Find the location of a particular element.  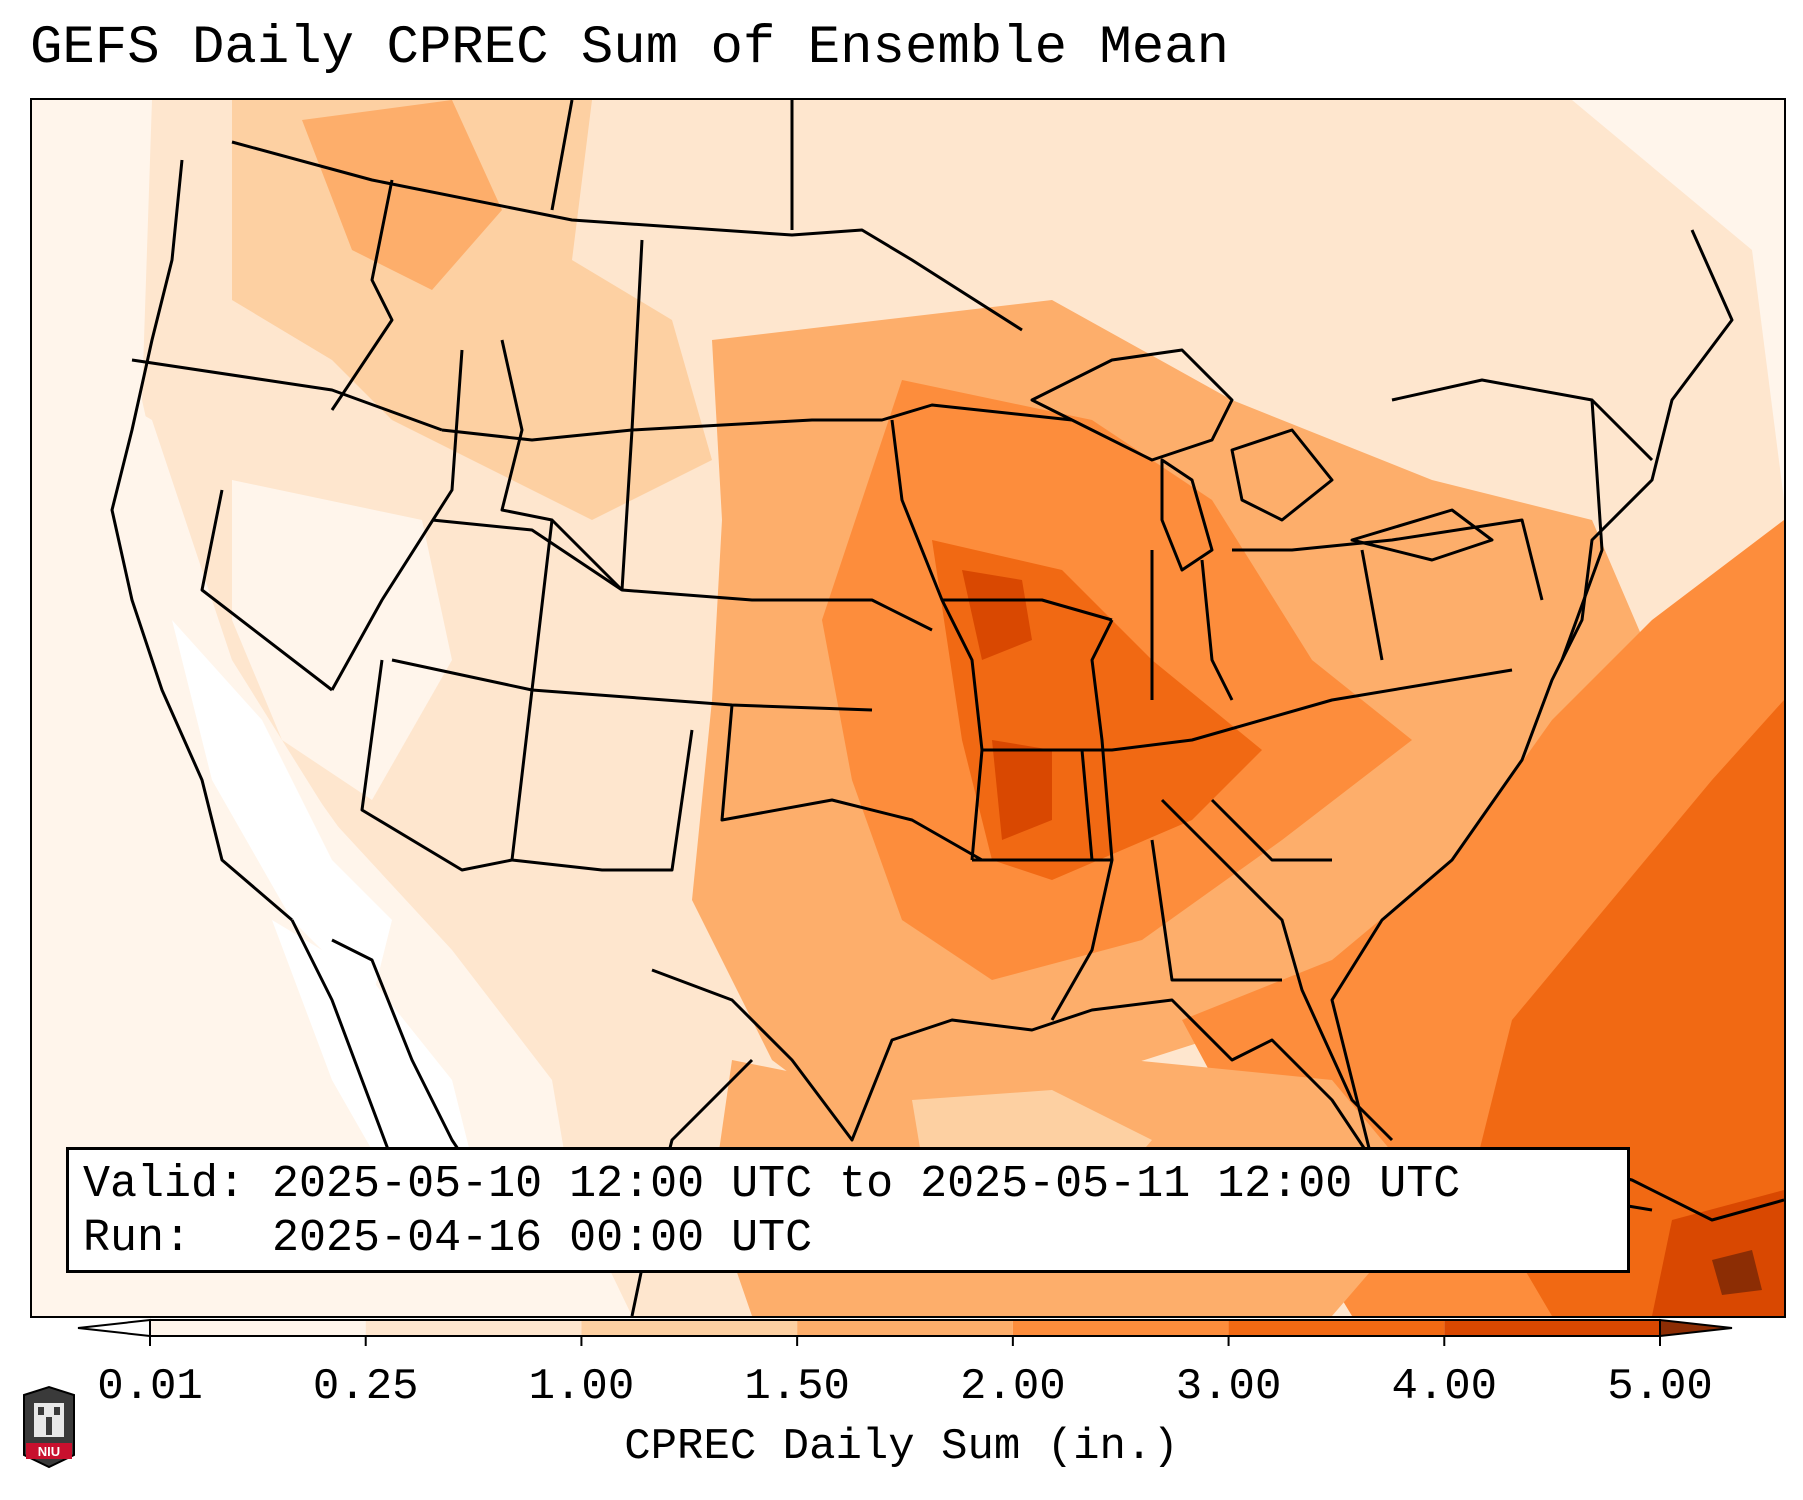

colorbar-outline is located at coordinates (905, 1328).